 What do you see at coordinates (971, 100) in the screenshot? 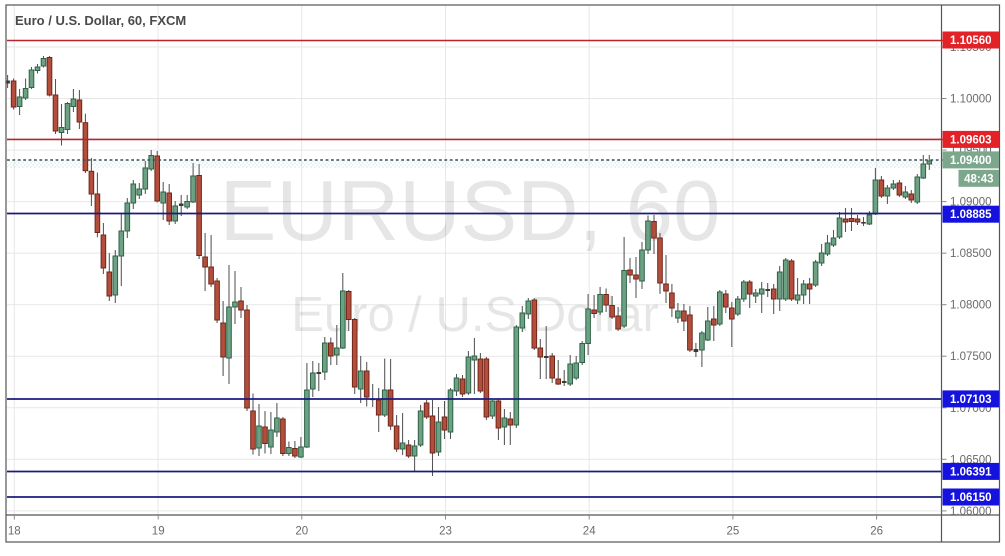
I see `svg-text: 1.10000` at bounding box center [971, 100].